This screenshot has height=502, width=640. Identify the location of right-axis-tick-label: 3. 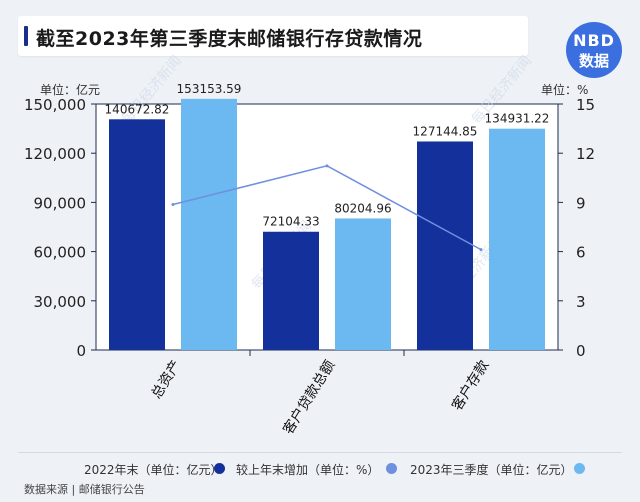
(581, 302).